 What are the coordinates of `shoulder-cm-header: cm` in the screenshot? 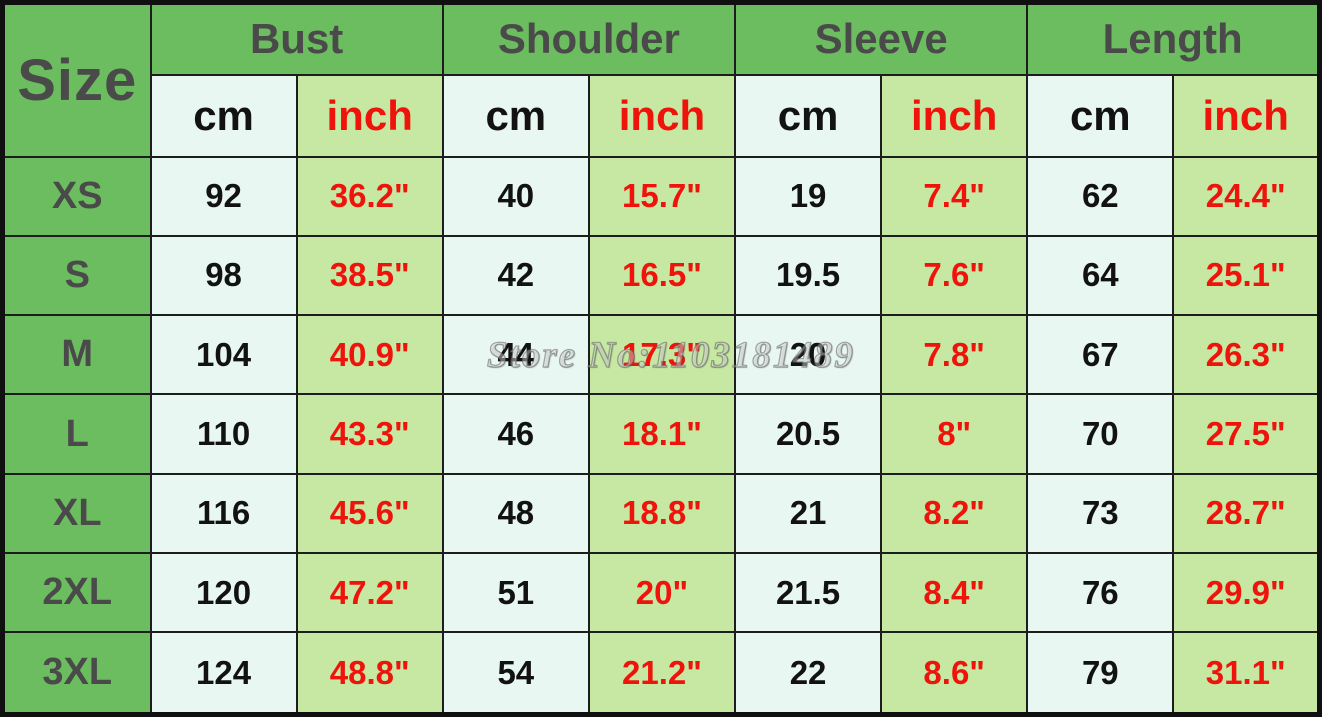 It's located at (515, 115).